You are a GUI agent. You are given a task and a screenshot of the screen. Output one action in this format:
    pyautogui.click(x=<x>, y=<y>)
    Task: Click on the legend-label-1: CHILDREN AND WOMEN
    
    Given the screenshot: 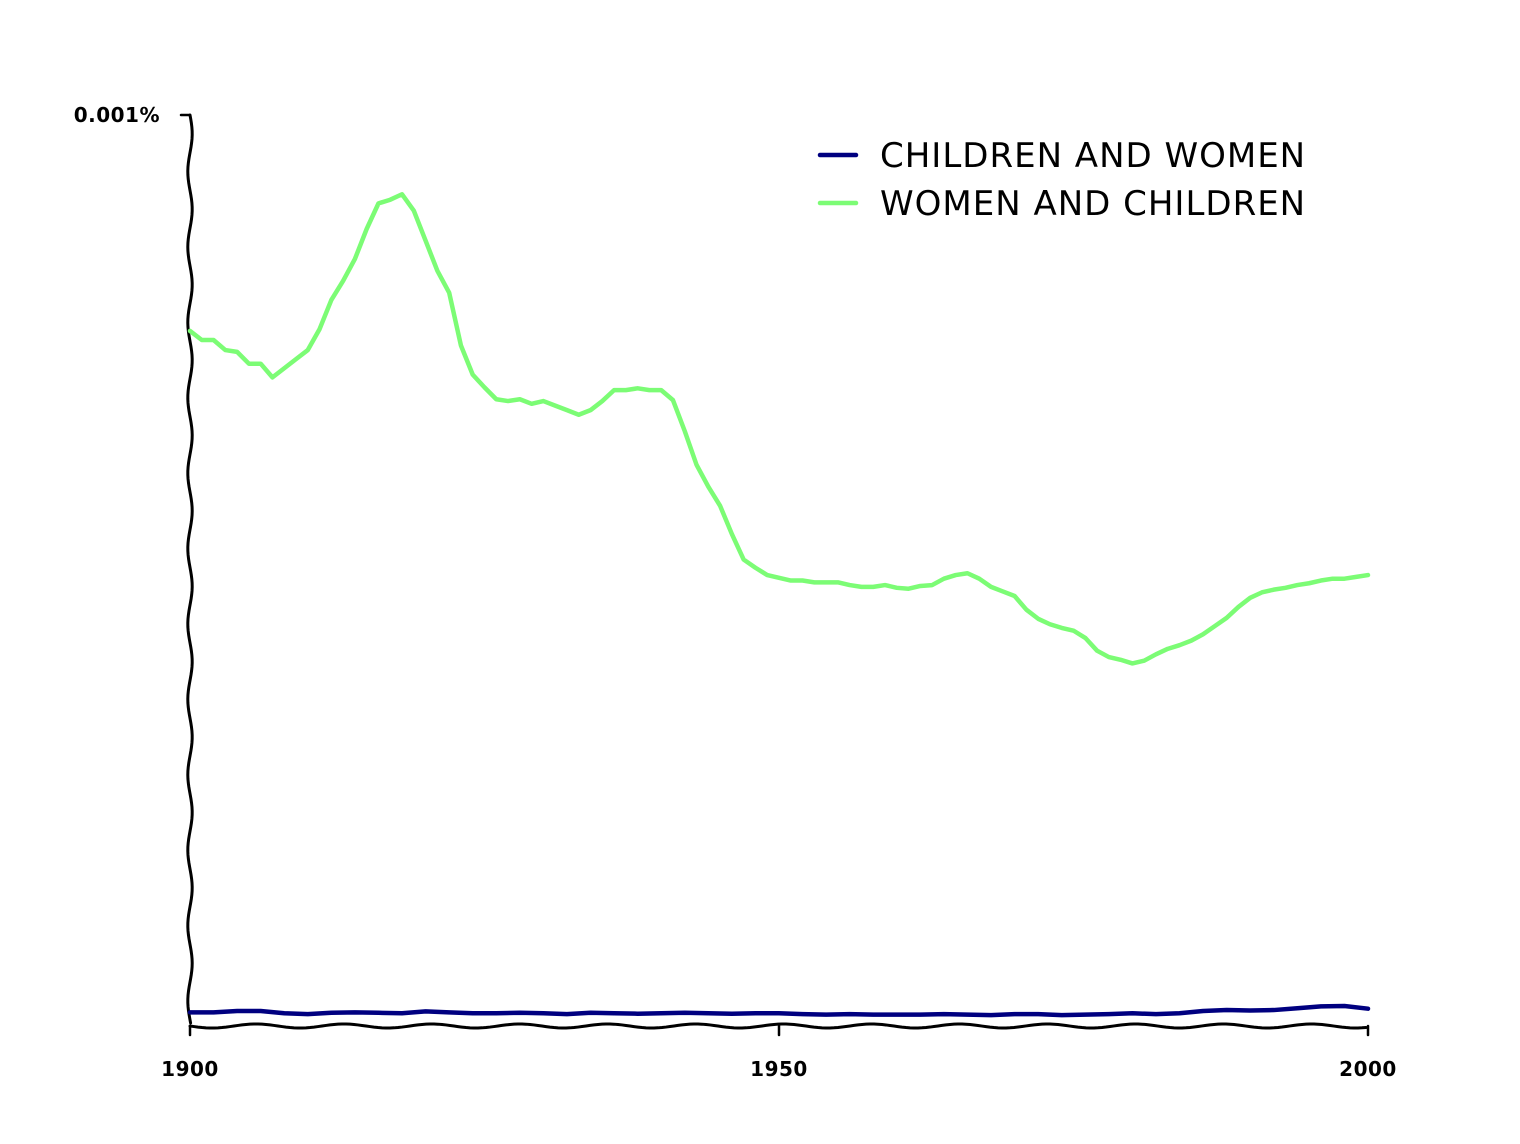 What is the action you would take?
    pyautogui.click(x=1093, y=156)
    